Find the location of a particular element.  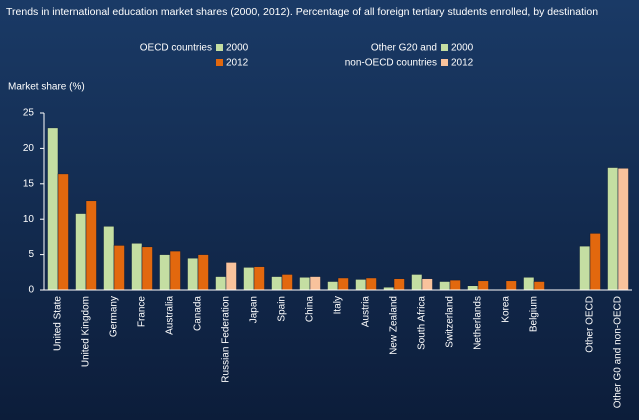

x-tick-label: New Zealand is located at coordinates (394, 325).